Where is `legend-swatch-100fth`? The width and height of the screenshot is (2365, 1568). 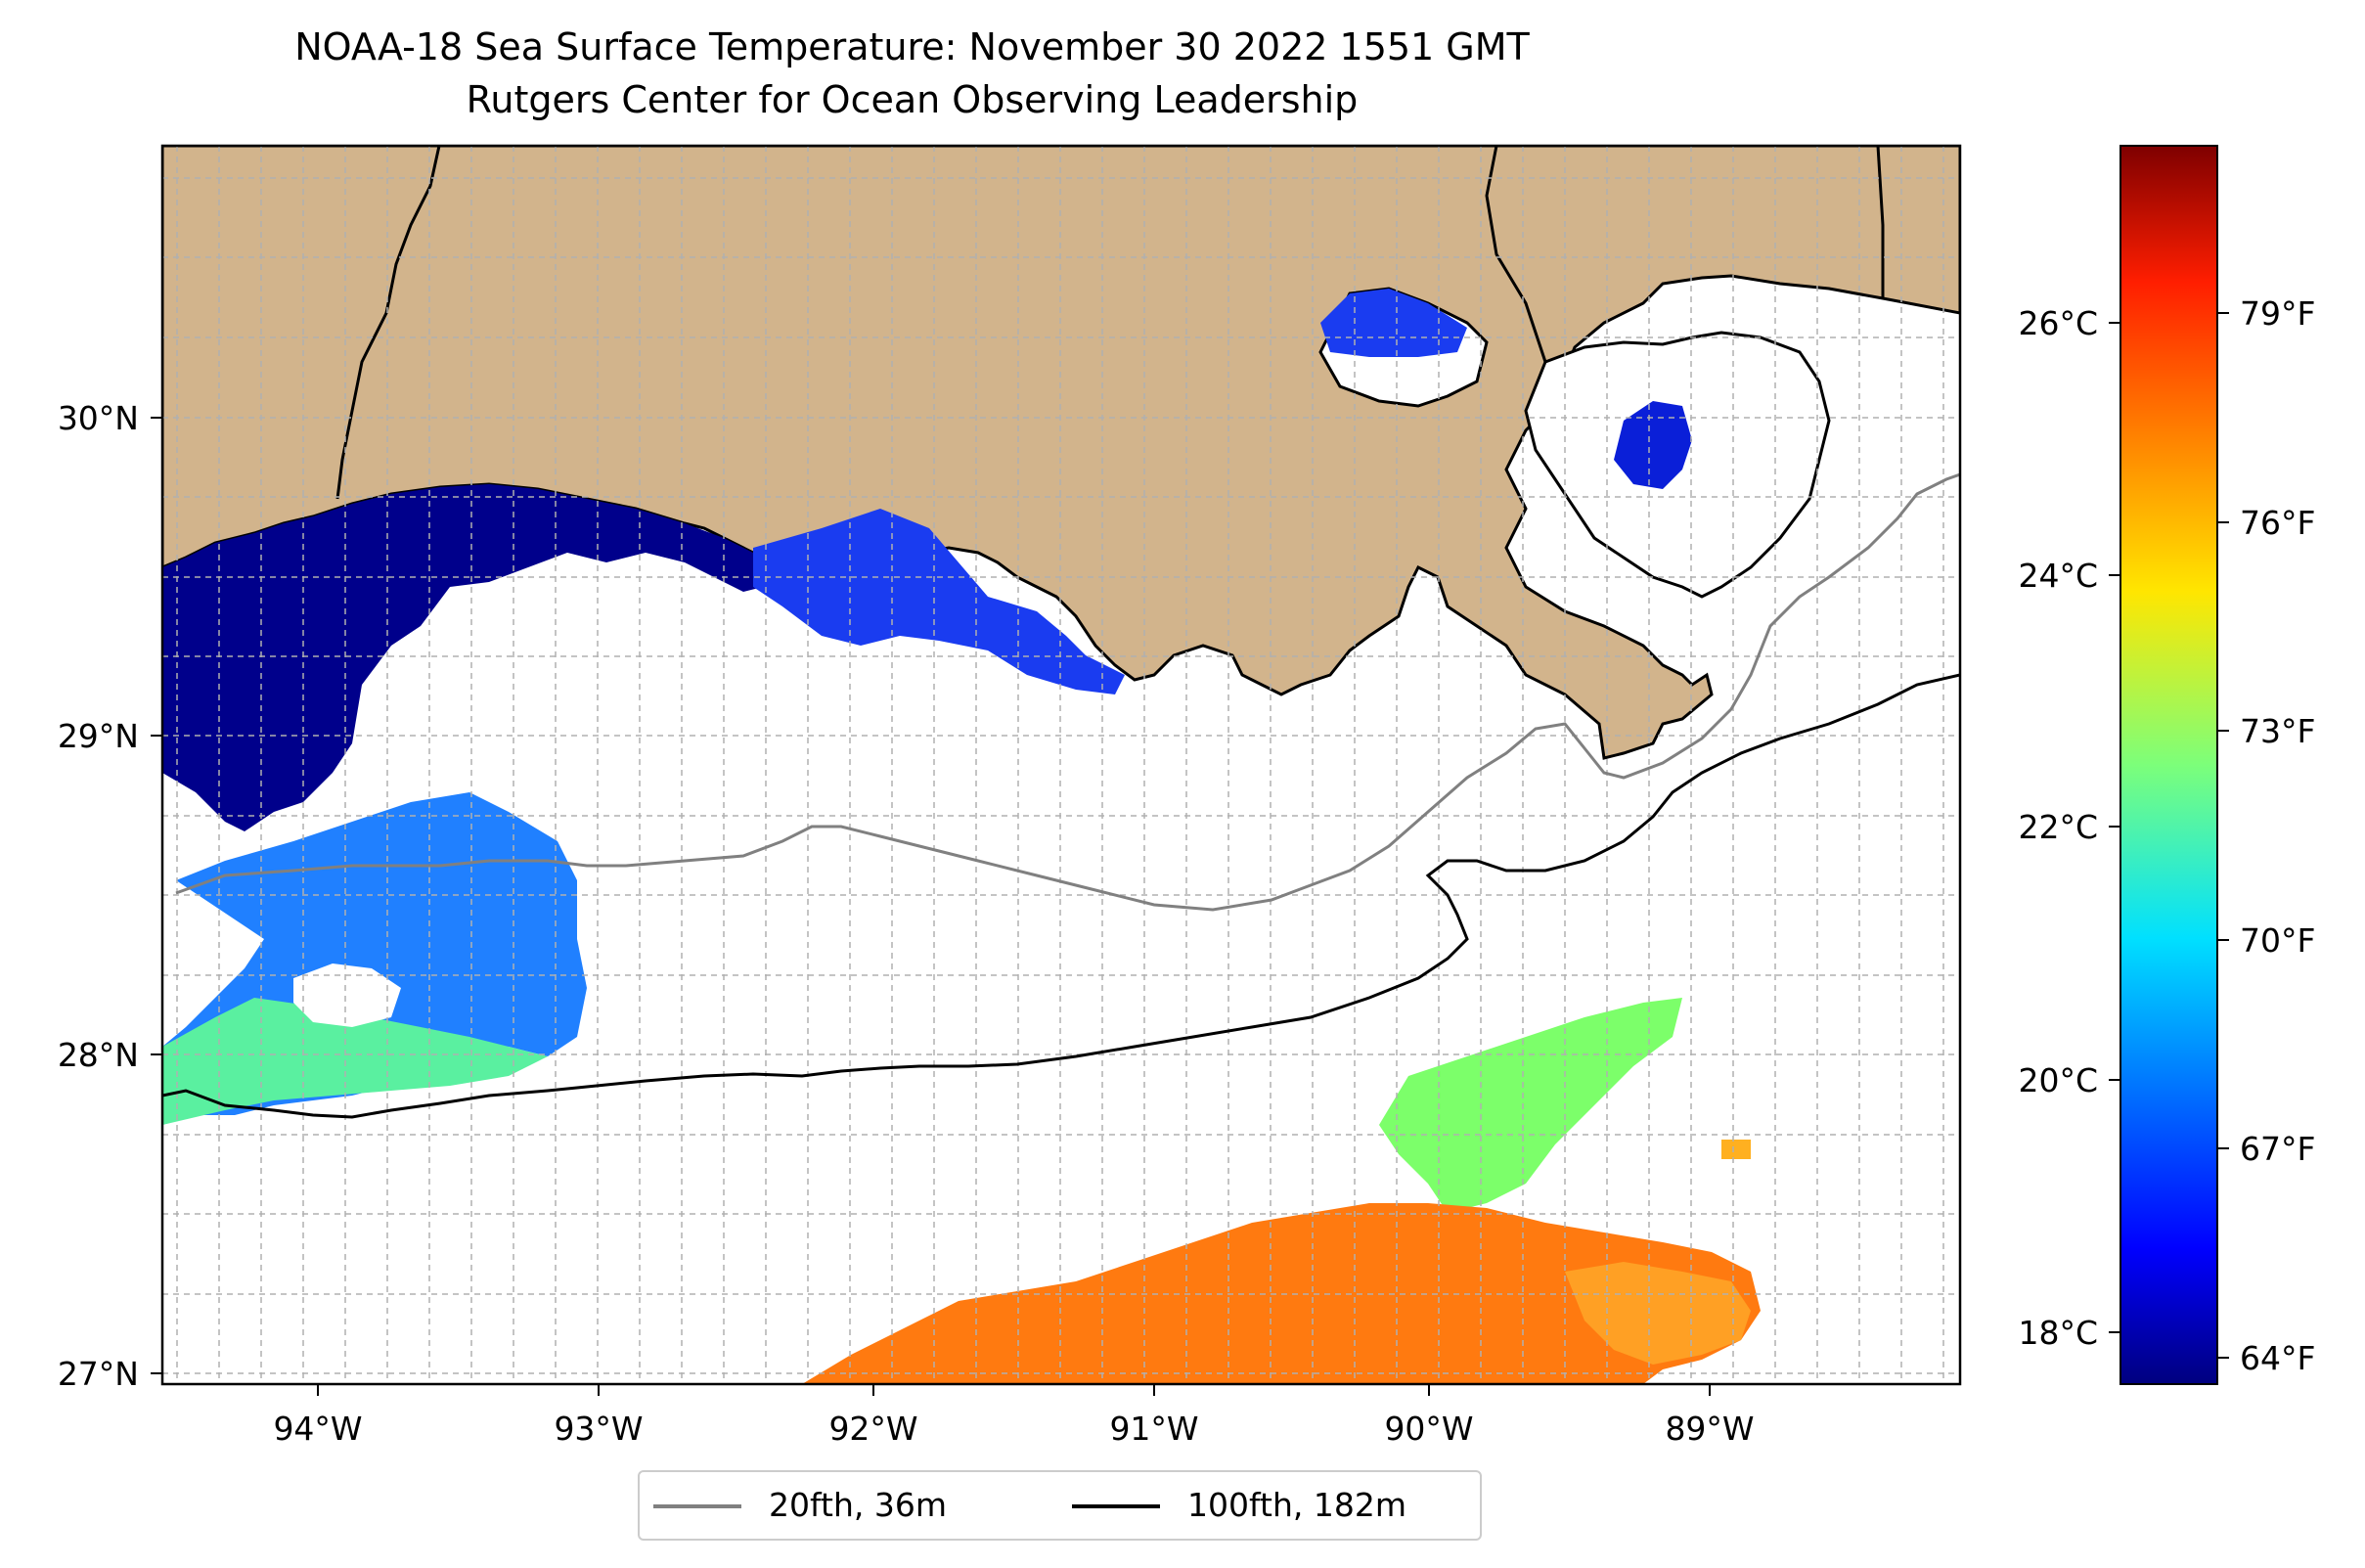
legend-swatch-100fth is located at coordinates (1116, 1506).